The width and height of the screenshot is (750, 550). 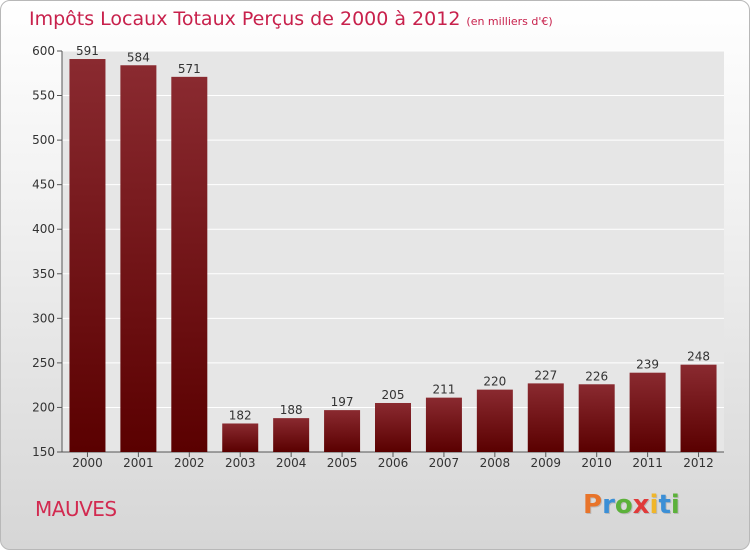 I want to click on logo-letter: o, so click(x=623, y=505).